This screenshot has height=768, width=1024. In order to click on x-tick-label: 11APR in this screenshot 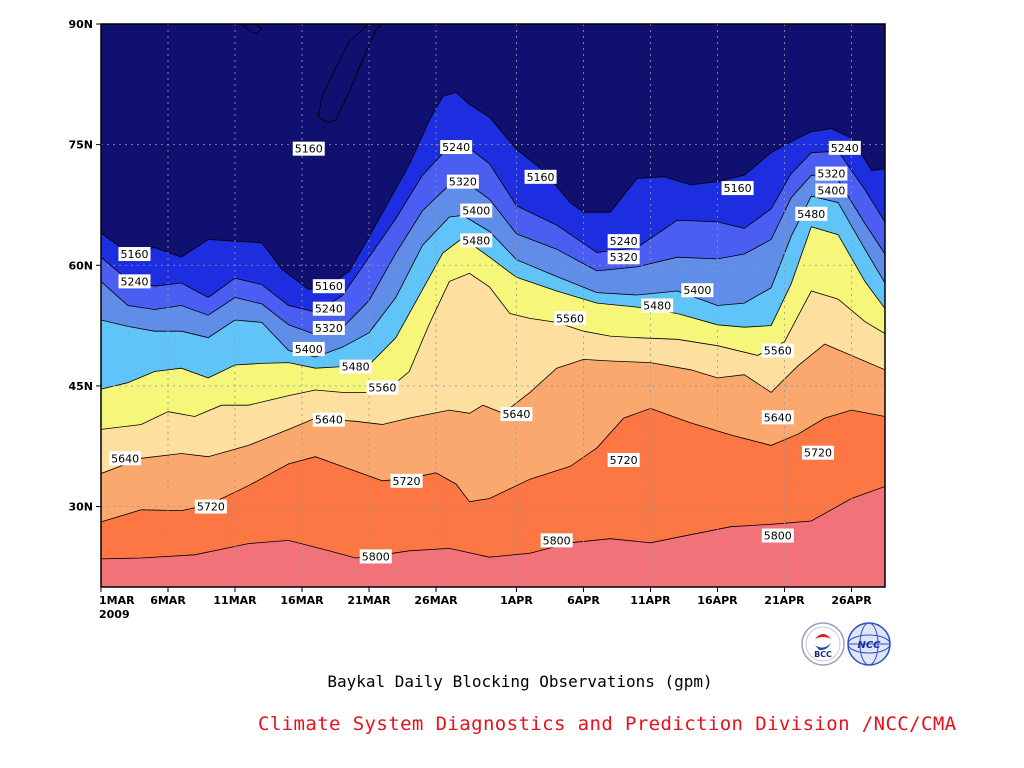, I will do `click(650, 600)`.